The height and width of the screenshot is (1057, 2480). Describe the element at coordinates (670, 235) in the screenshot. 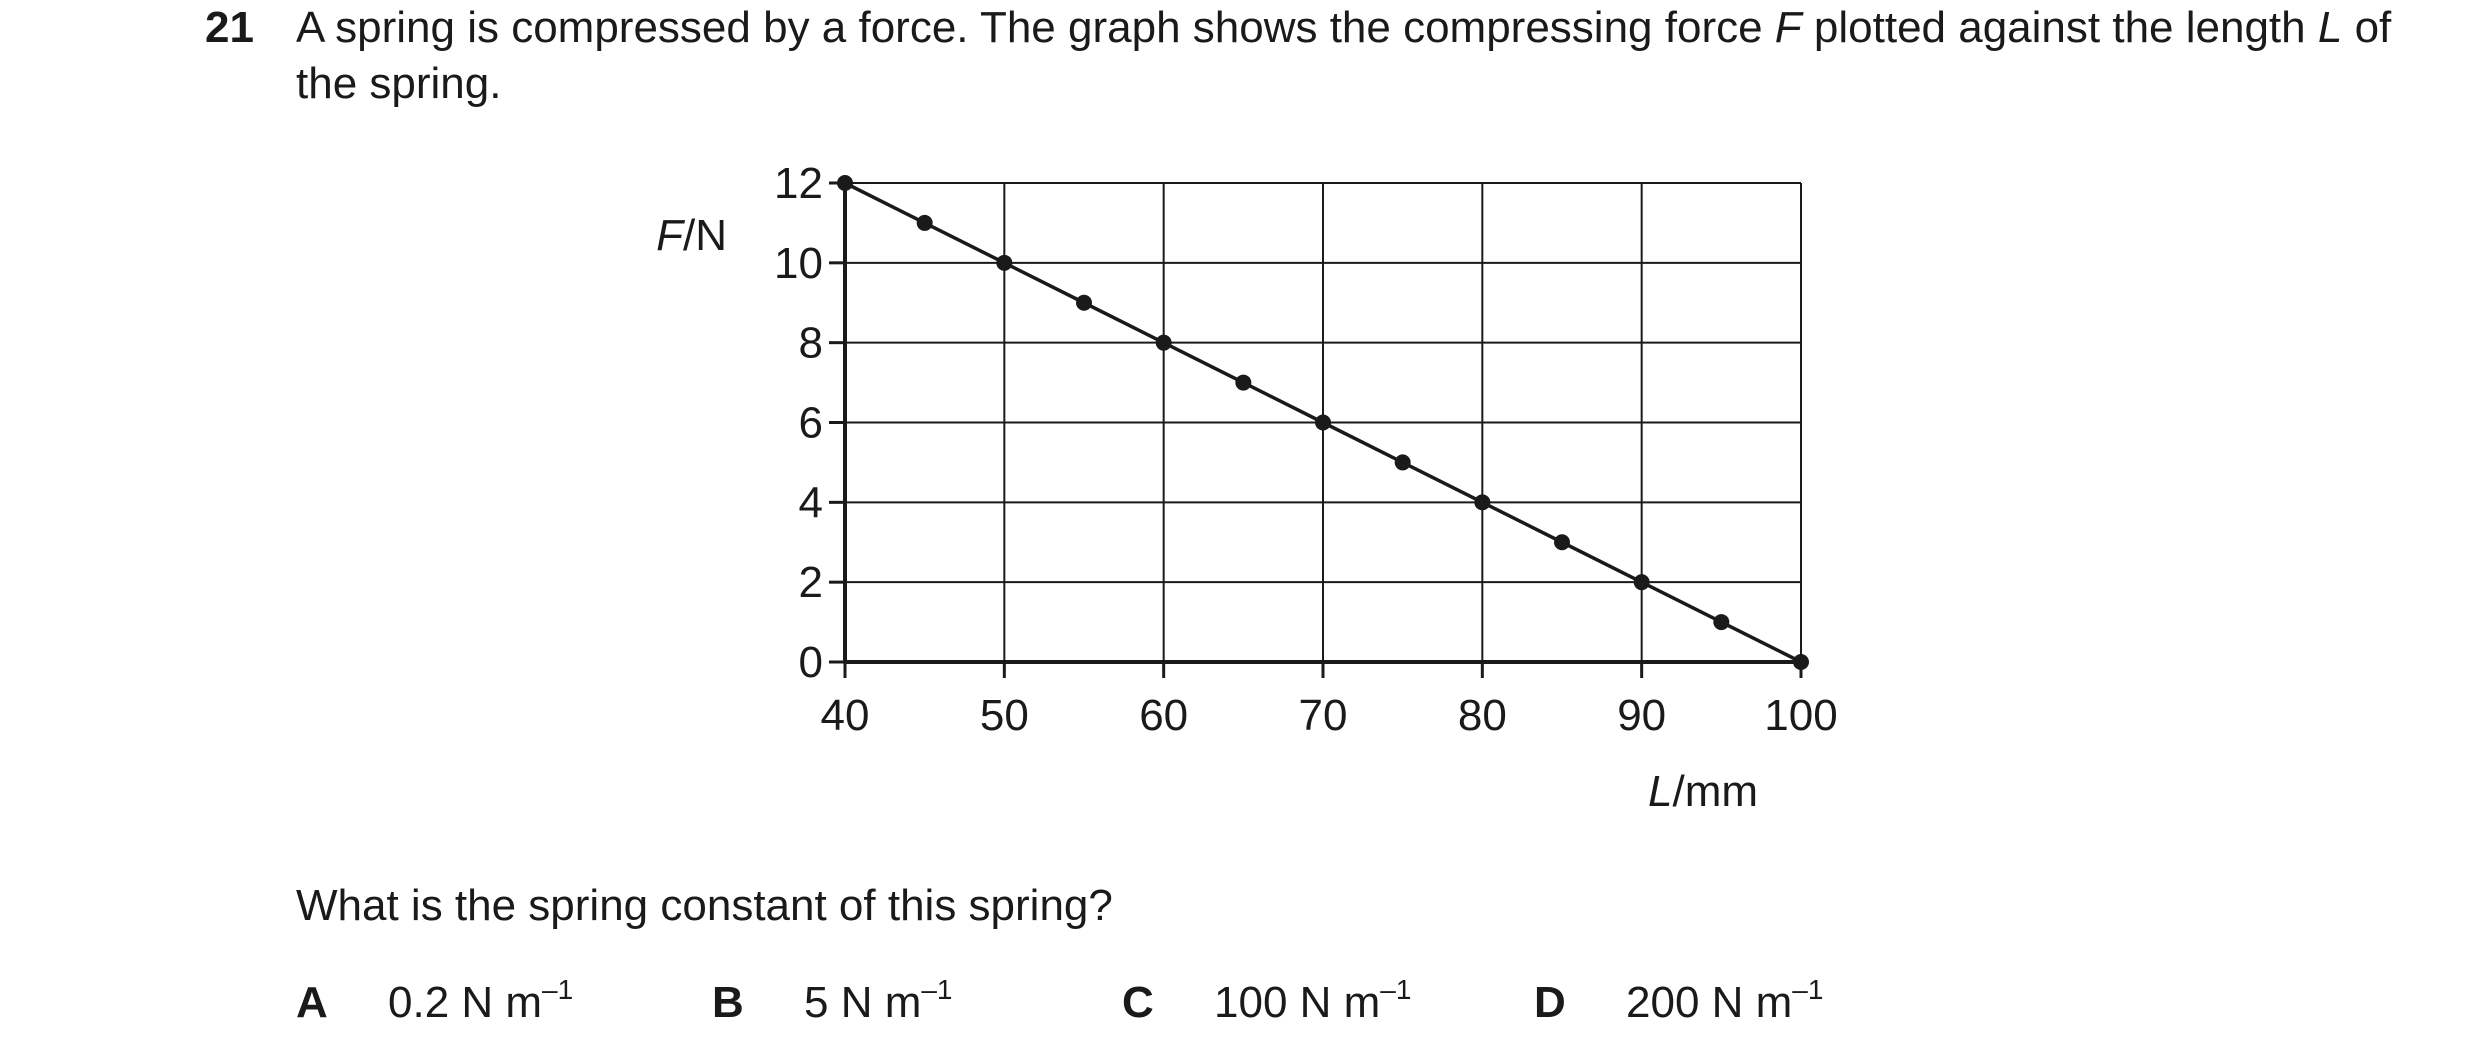

I see `y-axis-variable: F` at that location.